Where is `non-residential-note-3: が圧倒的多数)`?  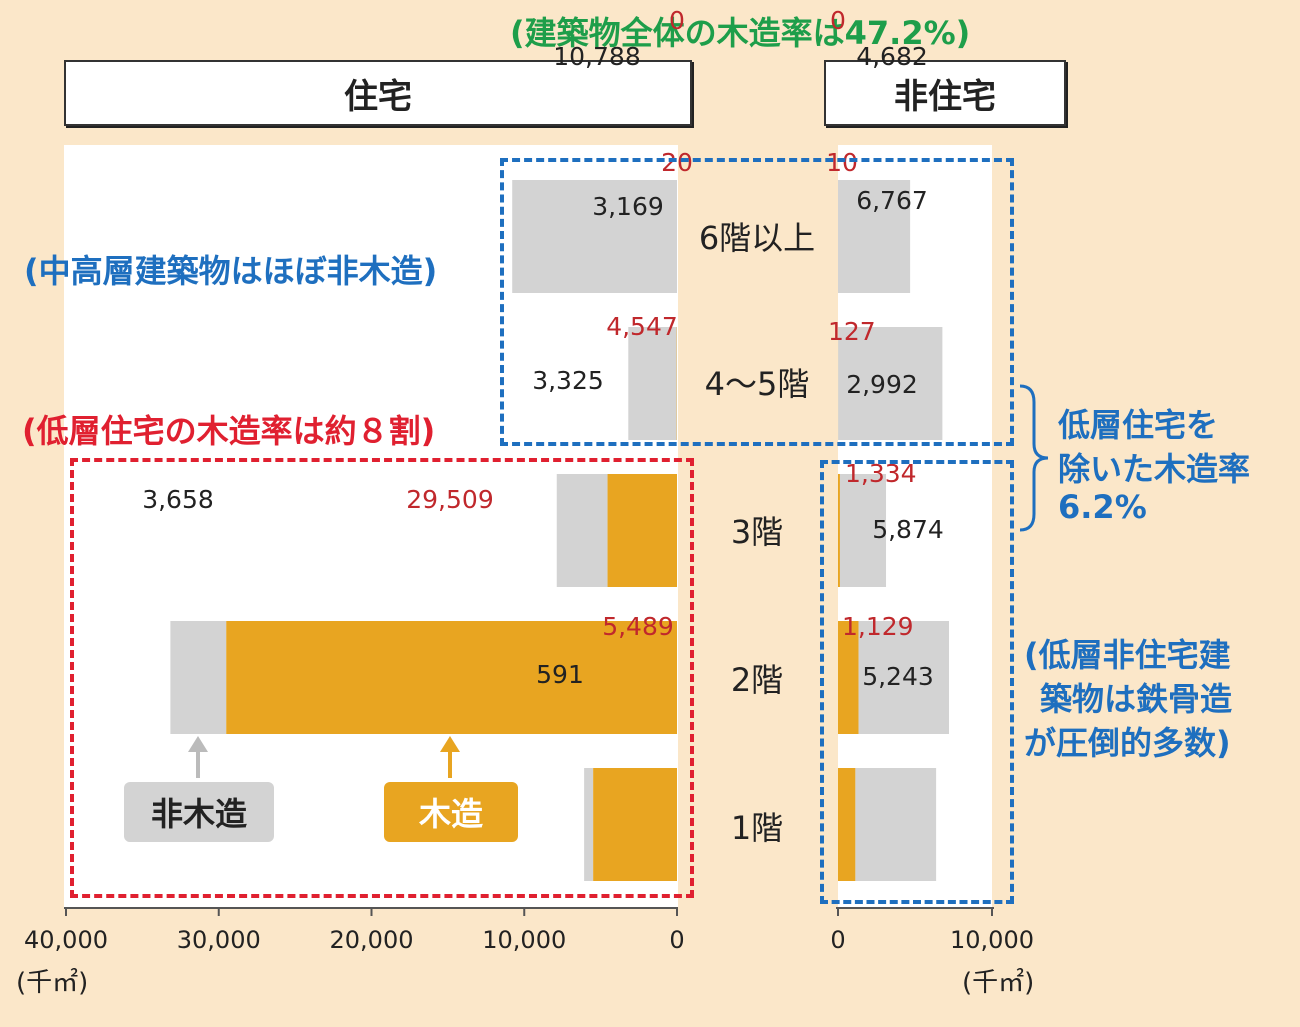 non-residential-note-3: が圧倒的多数) is located at coordinates (1127, 743).